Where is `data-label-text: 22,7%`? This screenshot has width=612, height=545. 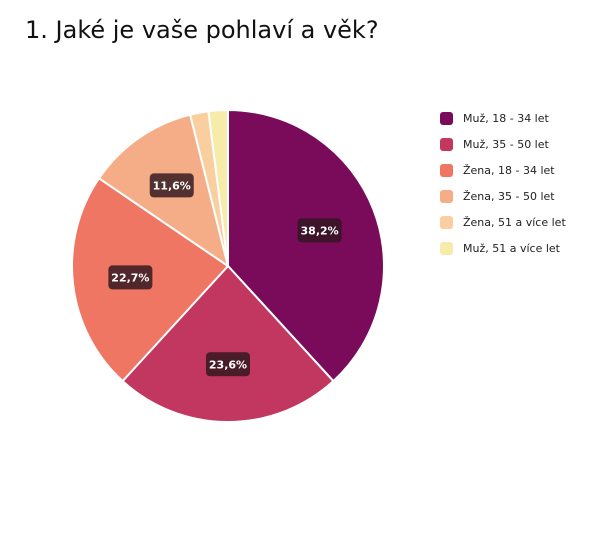
data-label-text: 22,7% is located at coordinates (130, 277).